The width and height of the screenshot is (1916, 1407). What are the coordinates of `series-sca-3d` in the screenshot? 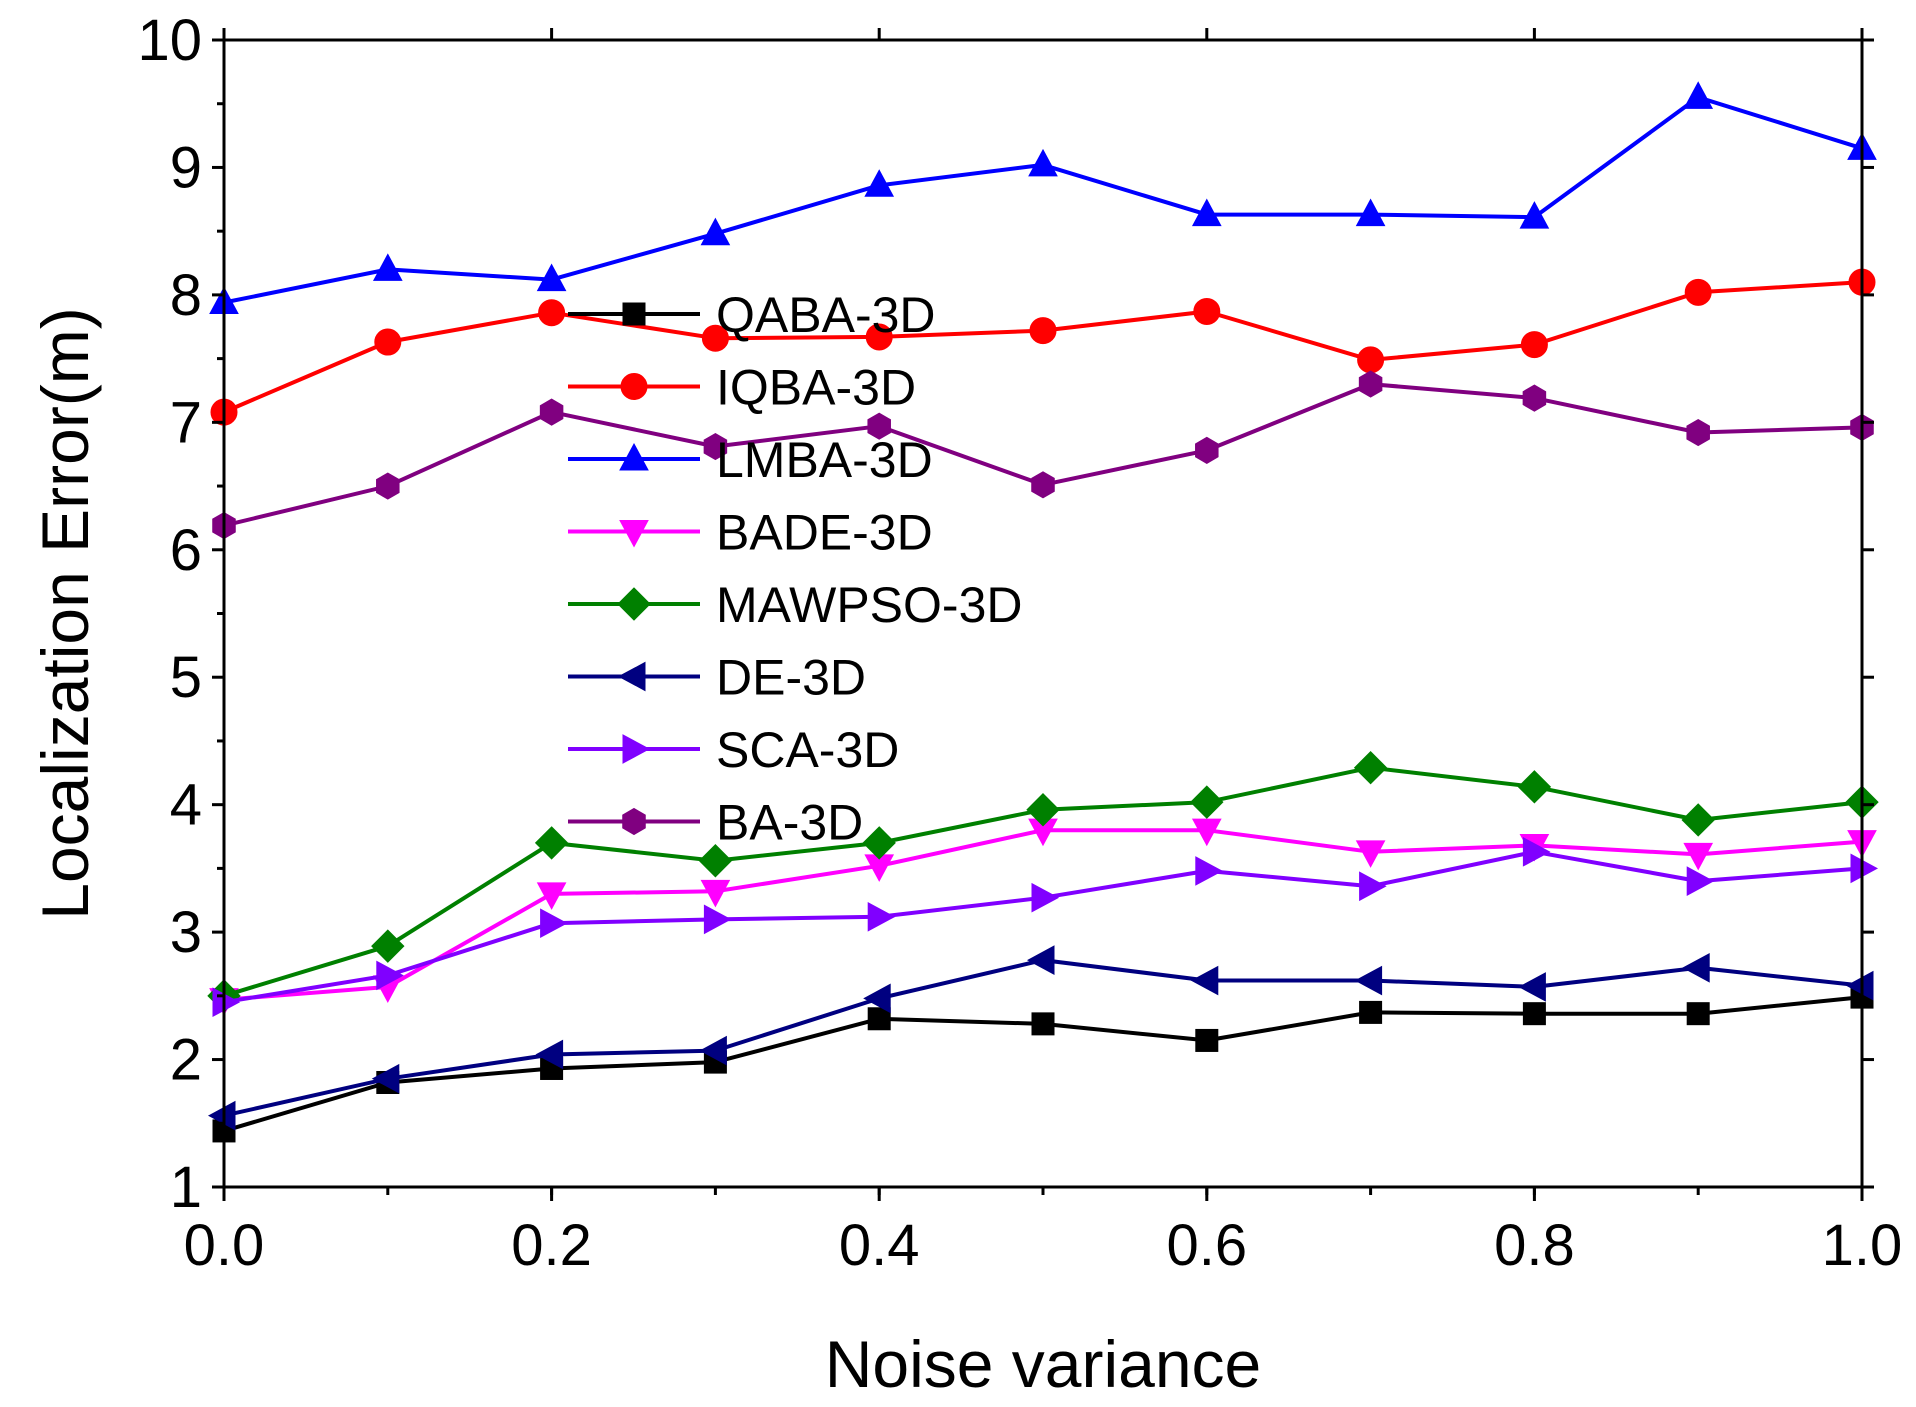 It's located at (1045, 927).